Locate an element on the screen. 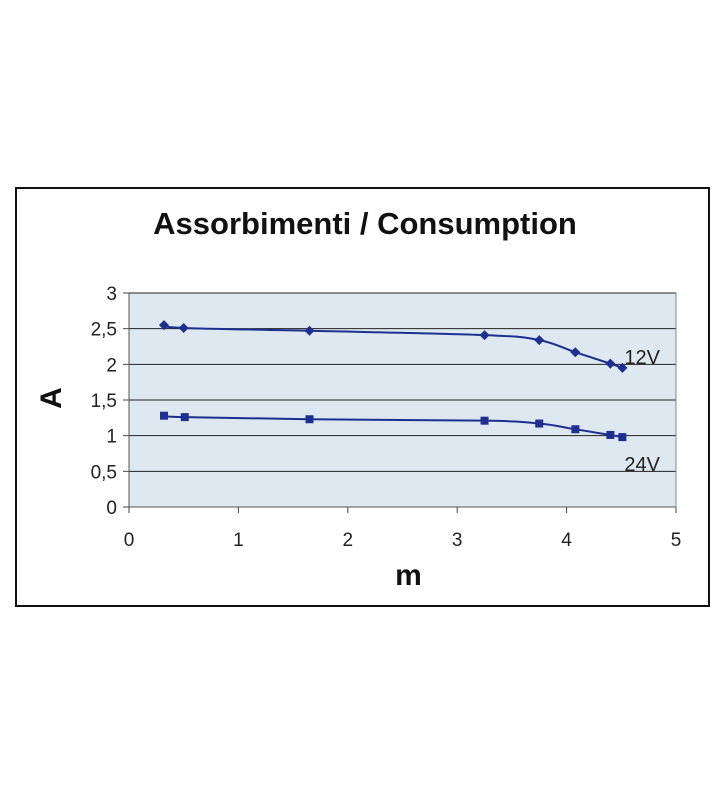  x-tick-label: 4 is located at coordinates (566, 540).